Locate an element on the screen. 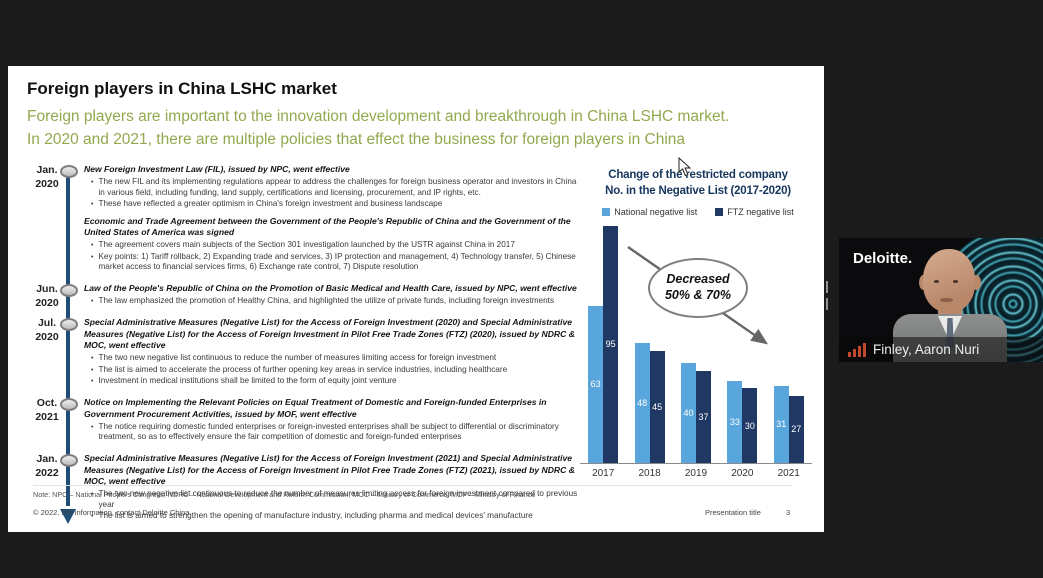  bar-2019: 37 is located at coordinates (703, 417).